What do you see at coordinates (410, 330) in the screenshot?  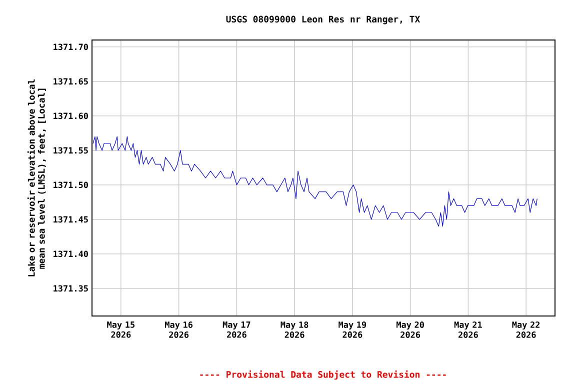 I see `x-tick-label: May 20 2026` at bounding box center [410, 330].